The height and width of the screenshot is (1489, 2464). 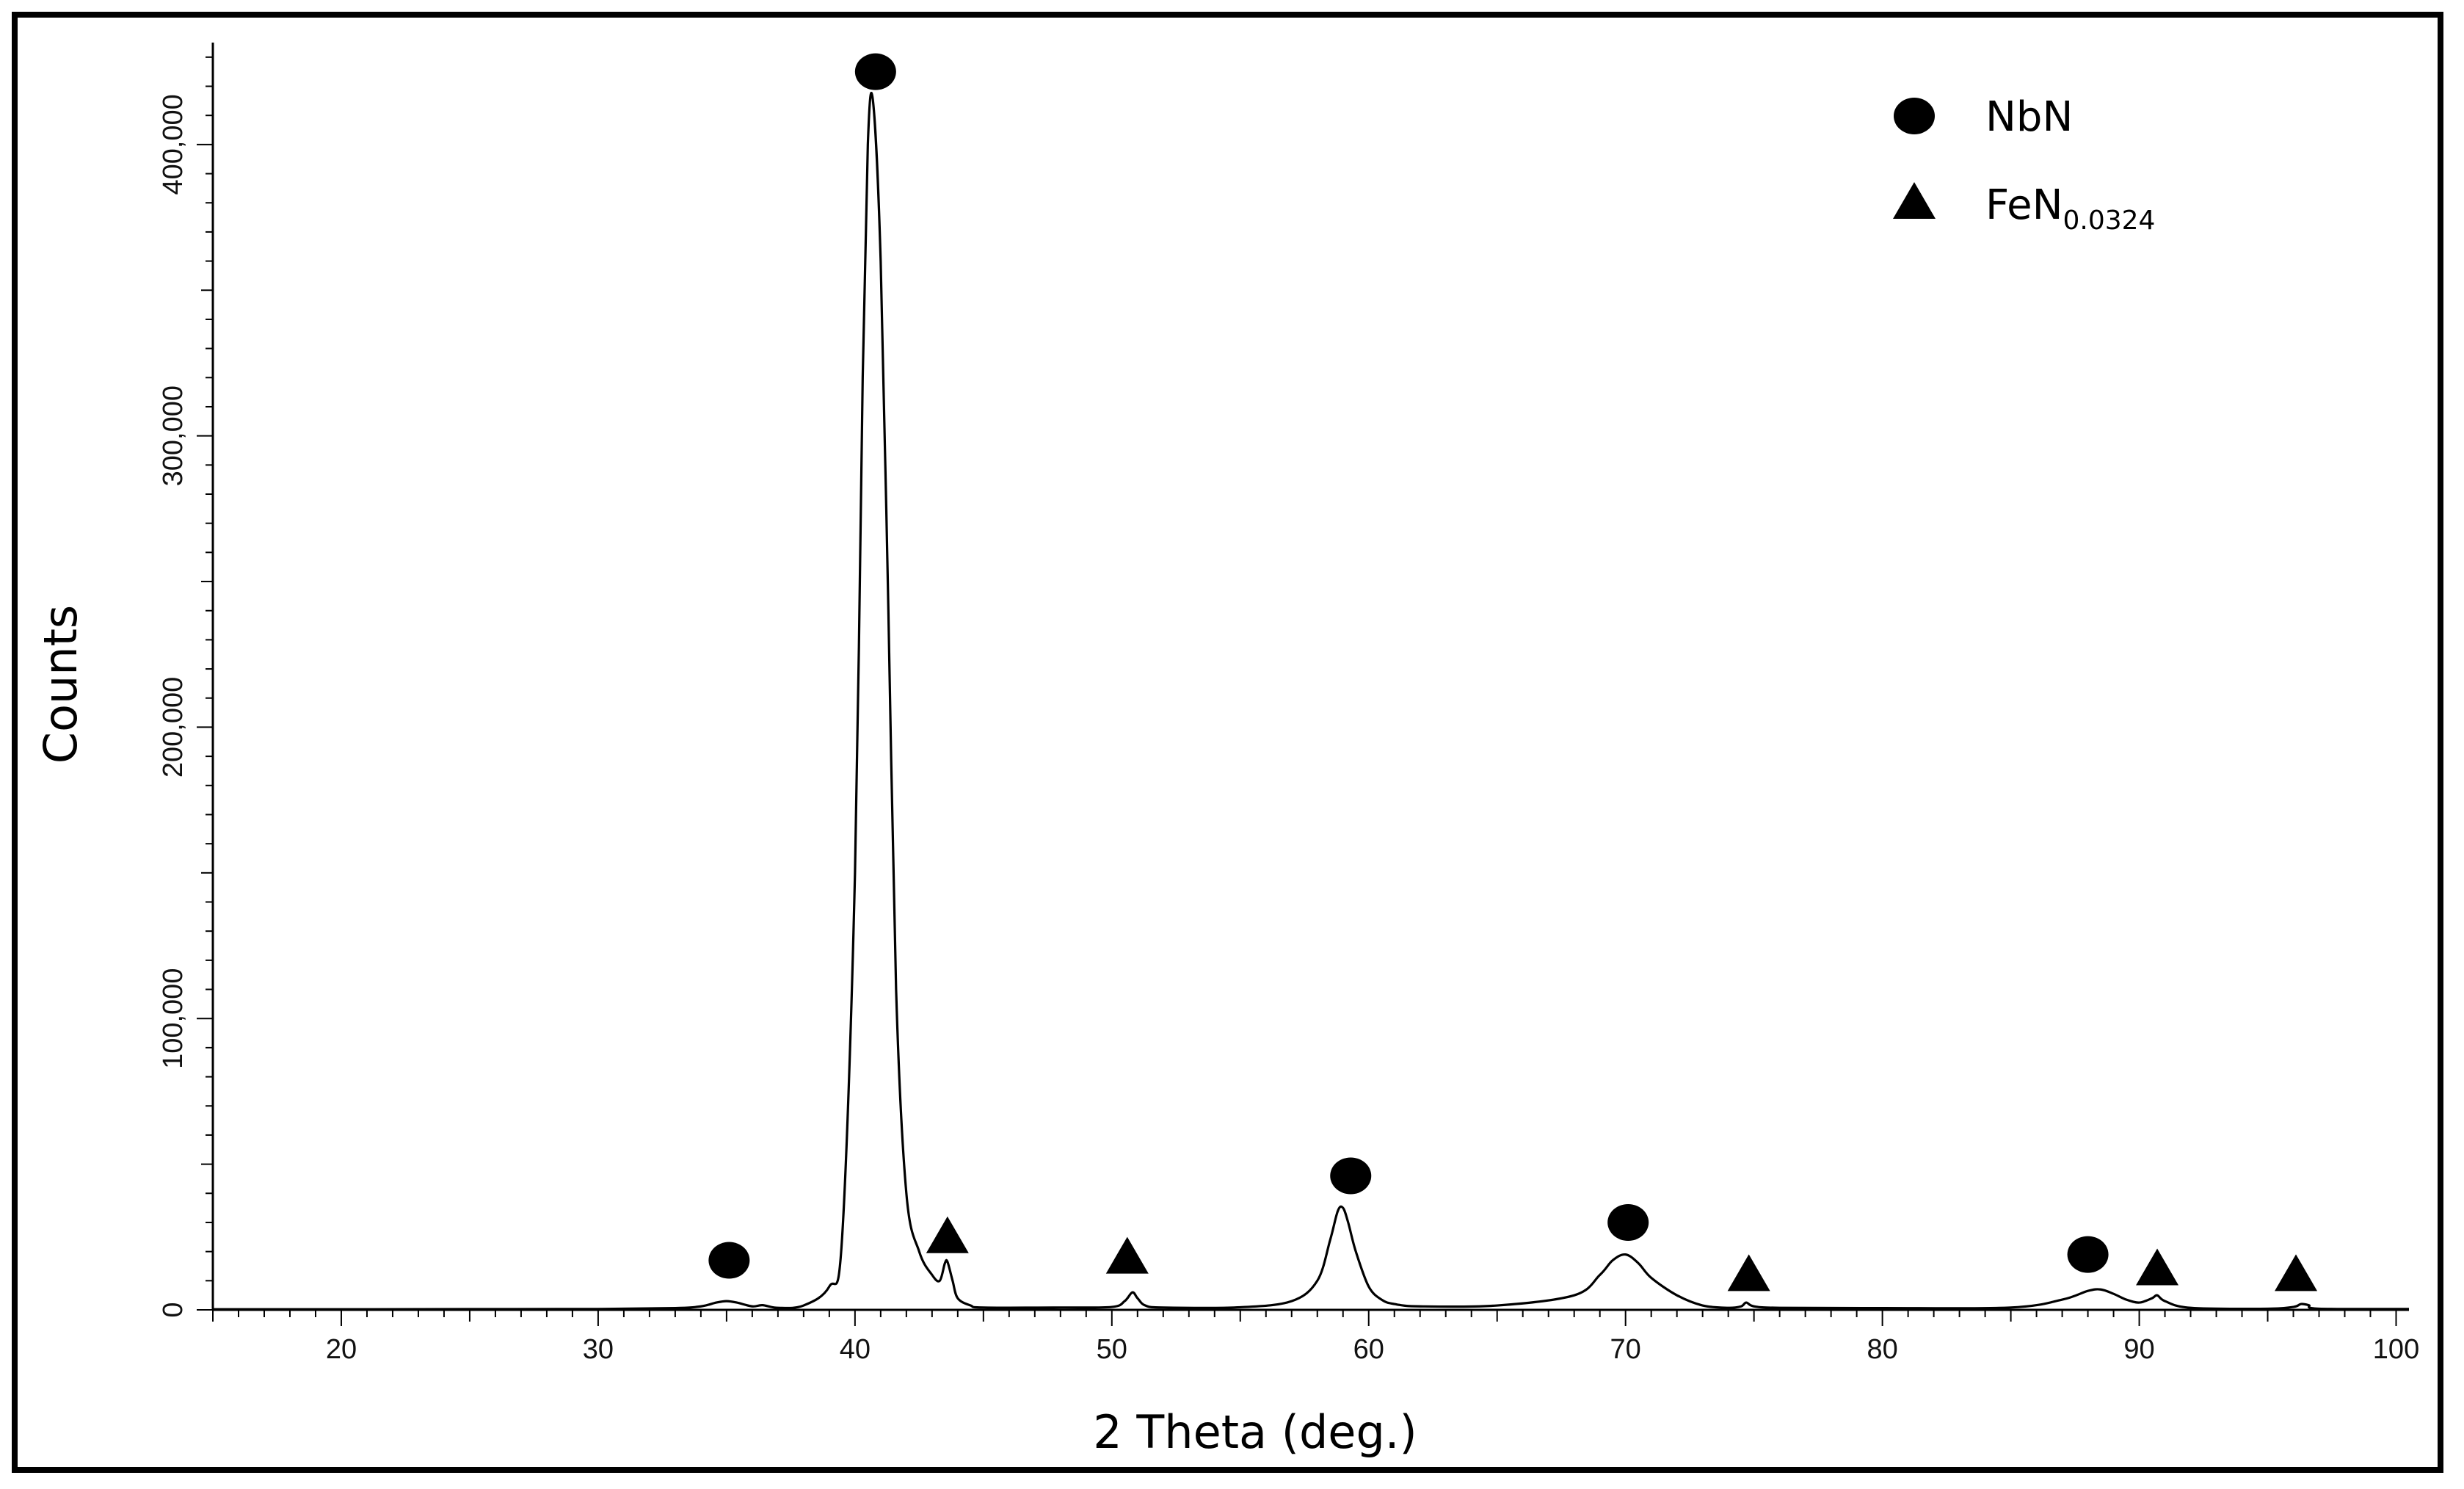 I want to click on x-tick-label: 100, so click(x=2396, y=1349).